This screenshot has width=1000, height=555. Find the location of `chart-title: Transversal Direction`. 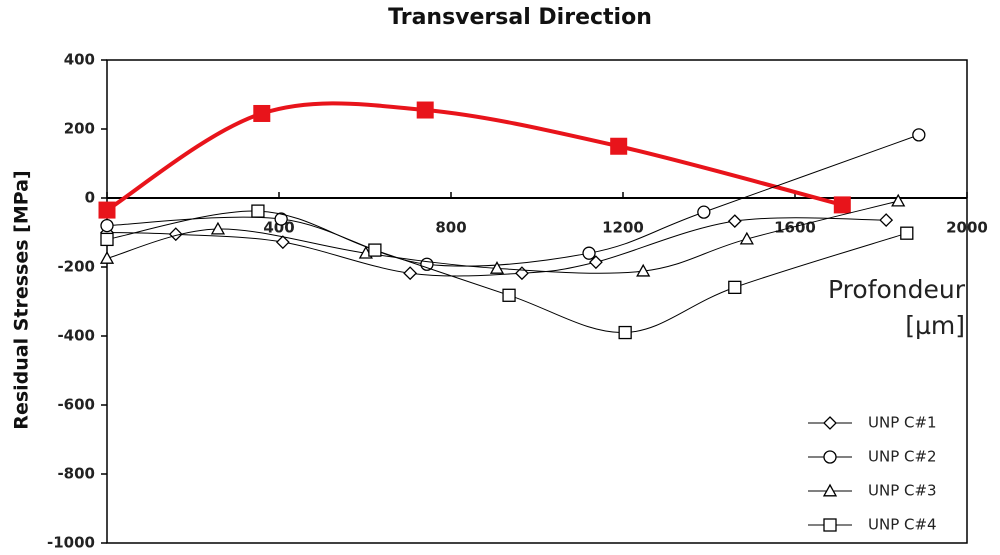

chart-title: Transversal Direction is located at coordinates (520, 17).